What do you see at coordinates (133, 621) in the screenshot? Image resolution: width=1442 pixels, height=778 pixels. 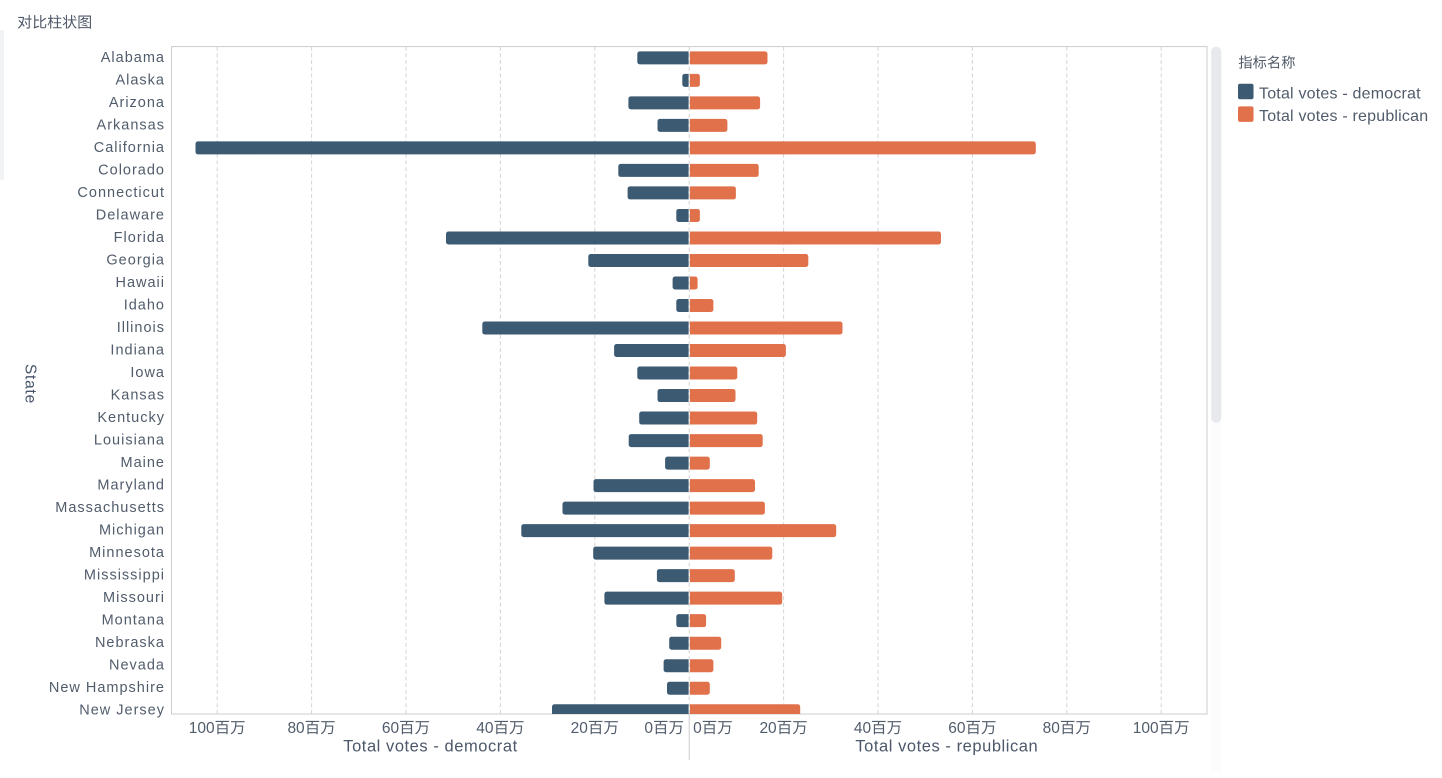 I see `svg-text: Montana` at bounding box center [133, 621].